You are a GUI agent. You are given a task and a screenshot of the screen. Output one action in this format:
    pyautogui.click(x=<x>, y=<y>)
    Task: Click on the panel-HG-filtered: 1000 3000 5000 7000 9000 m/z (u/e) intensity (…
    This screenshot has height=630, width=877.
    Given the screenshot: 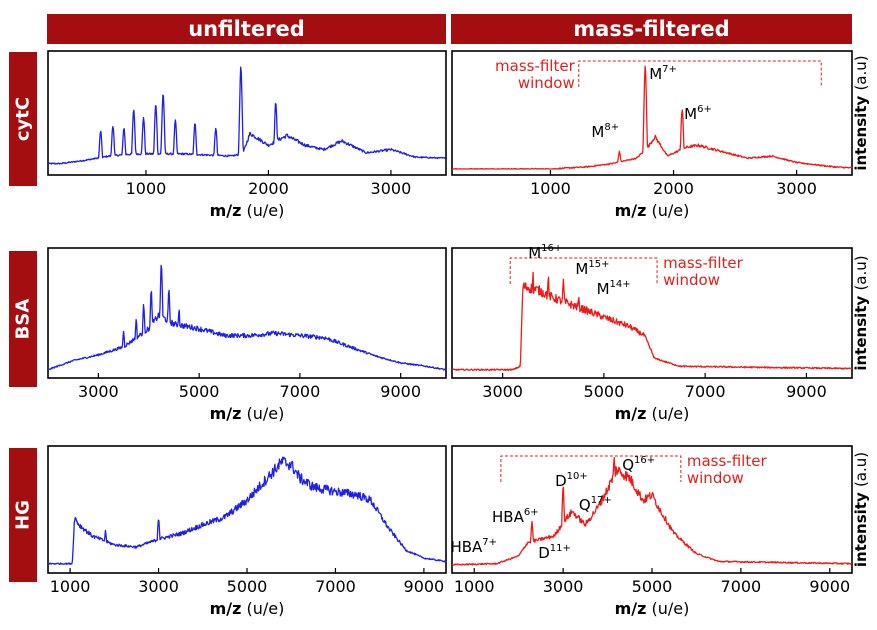 What is the action you would take?
    pyautogui.click(x=660, y=531)
    